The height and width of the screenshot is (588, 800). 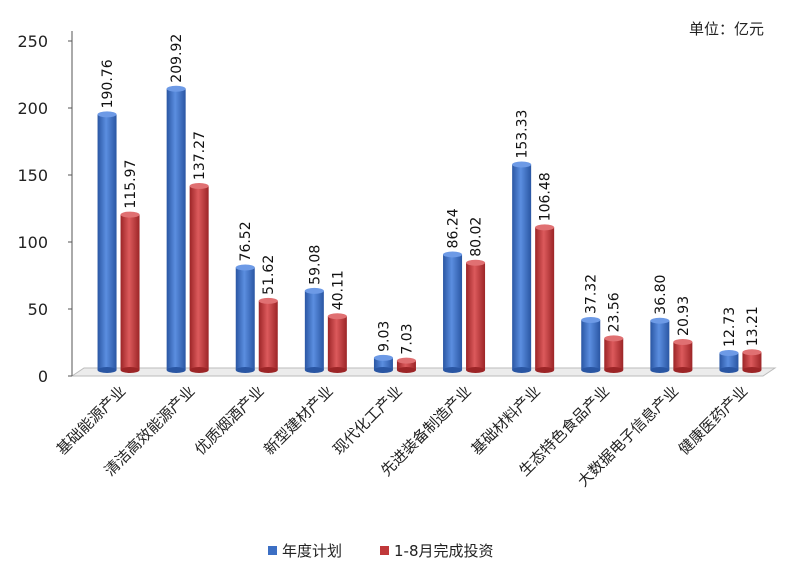 I want to click on x-category-label: 健康医药产业, so click(x=713, y=420).